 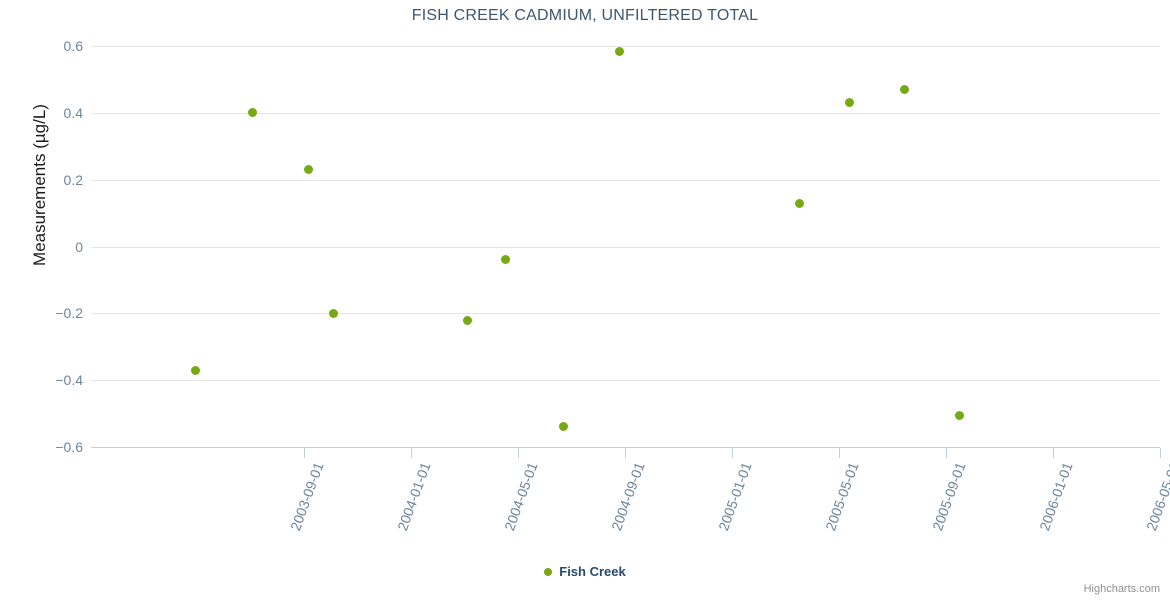 What do you see at coordinates (735, 496) in the screenshot?
I see `x-axis-tick-label: 2005-01-01` at bounding box center [735, 496].